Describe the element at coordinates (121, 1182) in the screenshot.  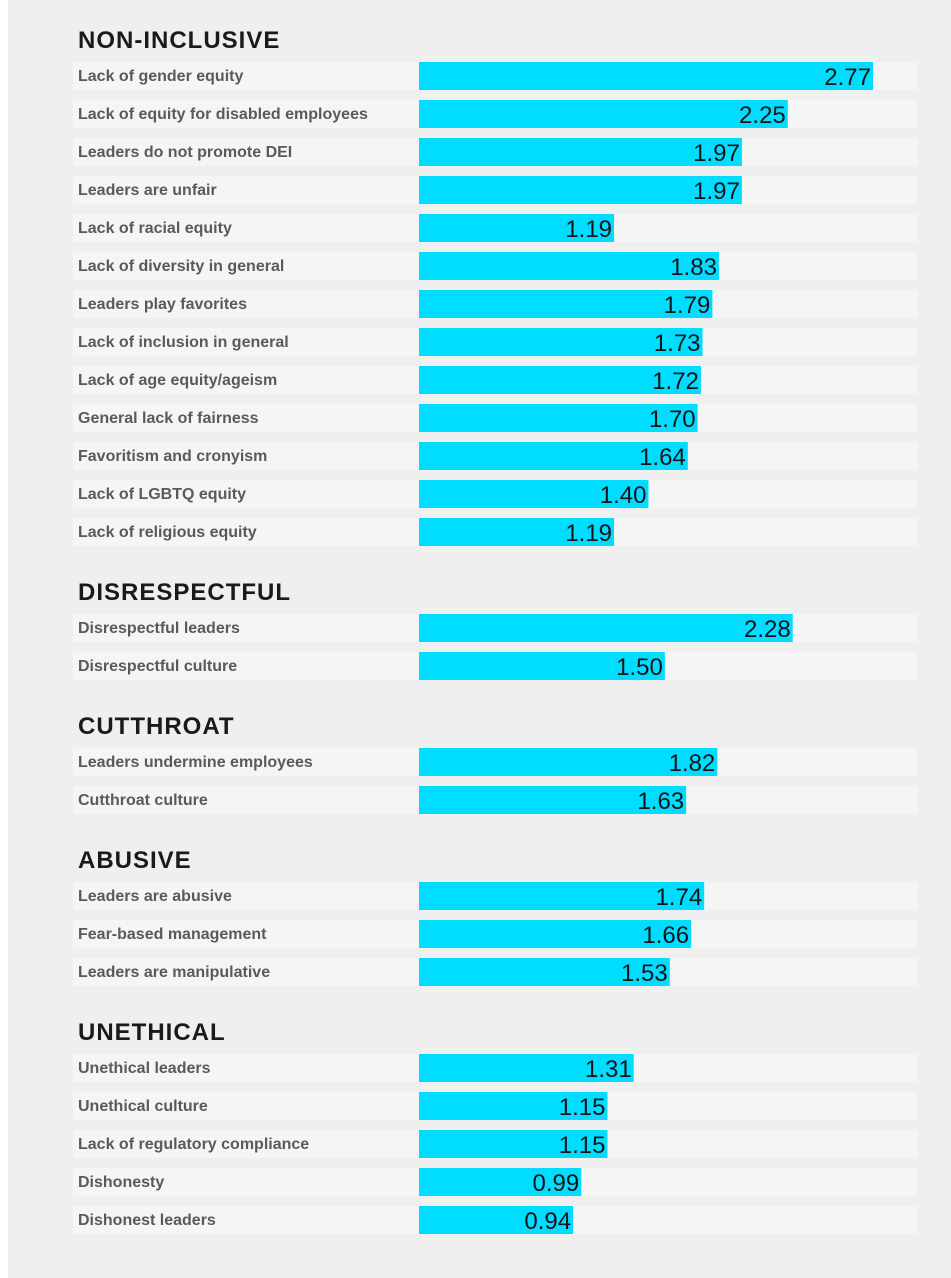
I see `category-label: Dishonesty` at that location.